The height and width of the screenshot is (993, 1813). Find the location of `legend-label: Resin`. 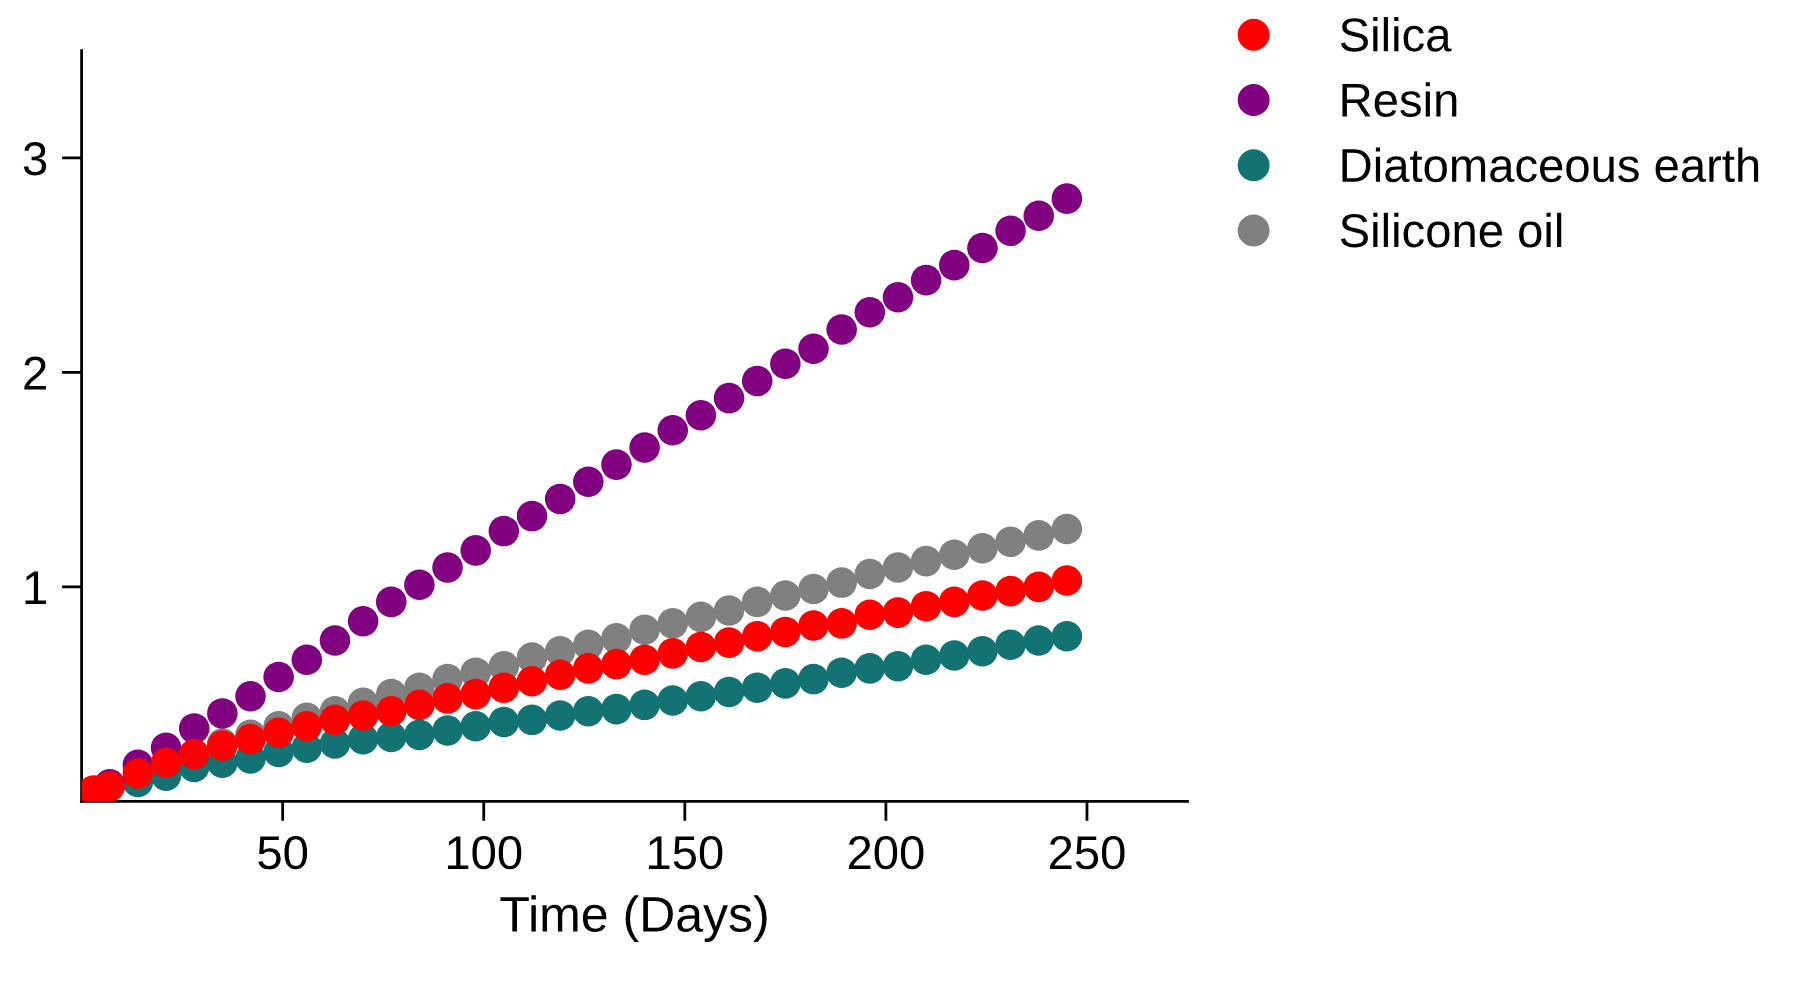

legend-label: Resin is located at coordinates (1399, 99).